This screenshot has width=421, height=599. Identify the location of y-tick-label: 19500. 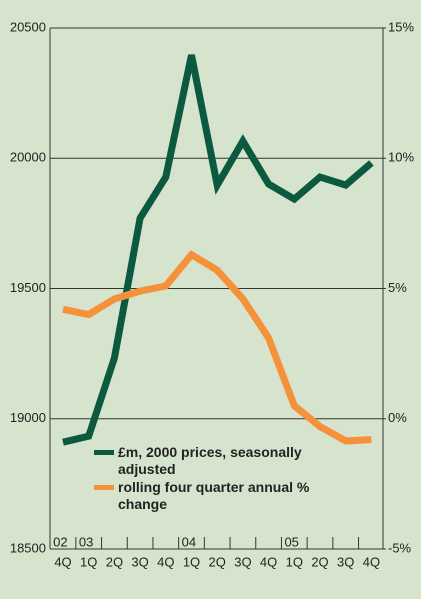
(28, 287).